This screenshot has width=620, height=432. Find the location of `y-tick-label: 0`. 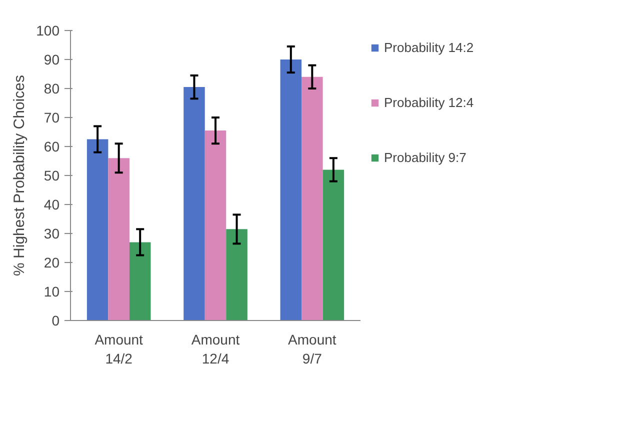

y-tick-label: 0 is located at coordinates (56, 320).